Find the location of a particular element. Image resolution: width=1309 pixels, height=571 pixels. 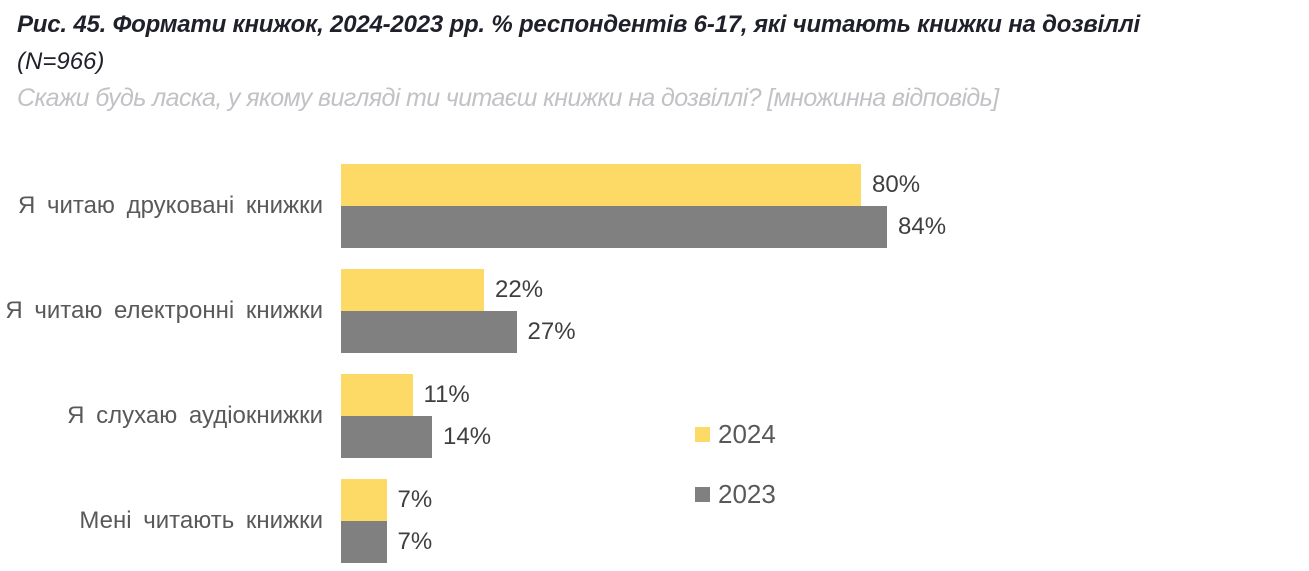

chart-row: Мені читають книжки 7% 7% is located at coordinates (654, 521).